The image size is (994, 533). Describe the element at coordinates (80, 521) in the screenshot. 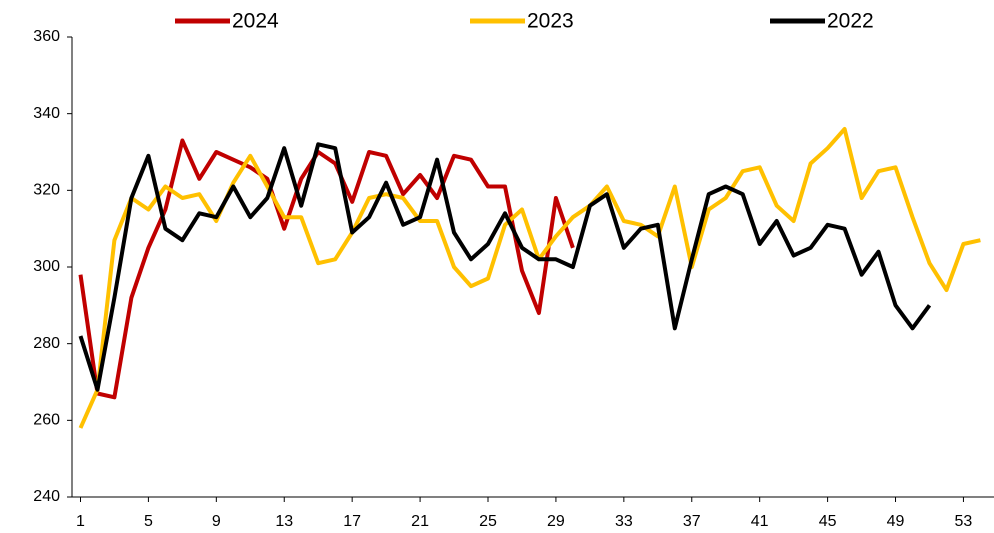

I see `x-tick-label: 1` at that location.